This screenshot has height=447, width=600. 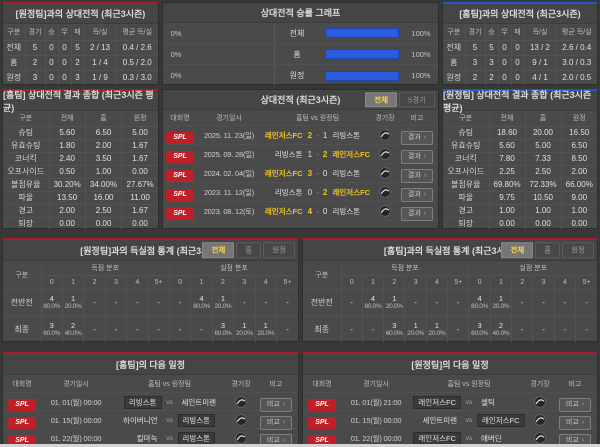 I want to click on table-row: 홈 3 3 0 0 9 / 1 3.0 / 0.3, so click(x=520, y=62).